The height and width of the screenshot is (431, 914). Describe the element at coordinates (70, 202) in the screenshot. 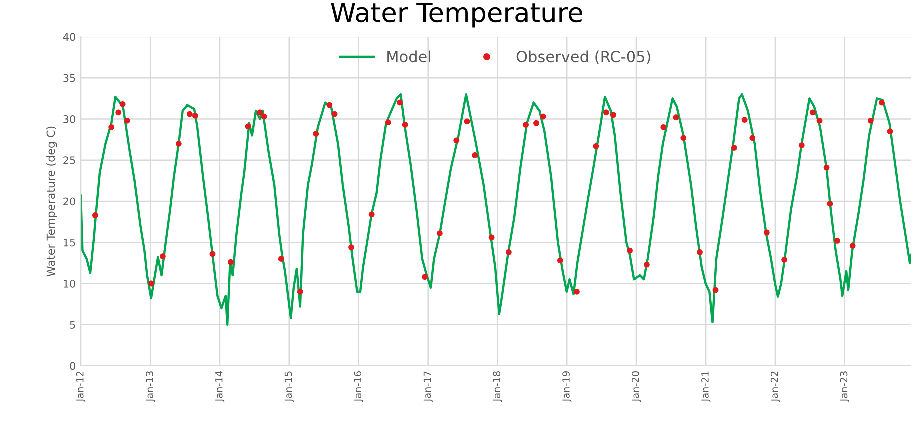

I see `y-tick-label: 20` at that location.